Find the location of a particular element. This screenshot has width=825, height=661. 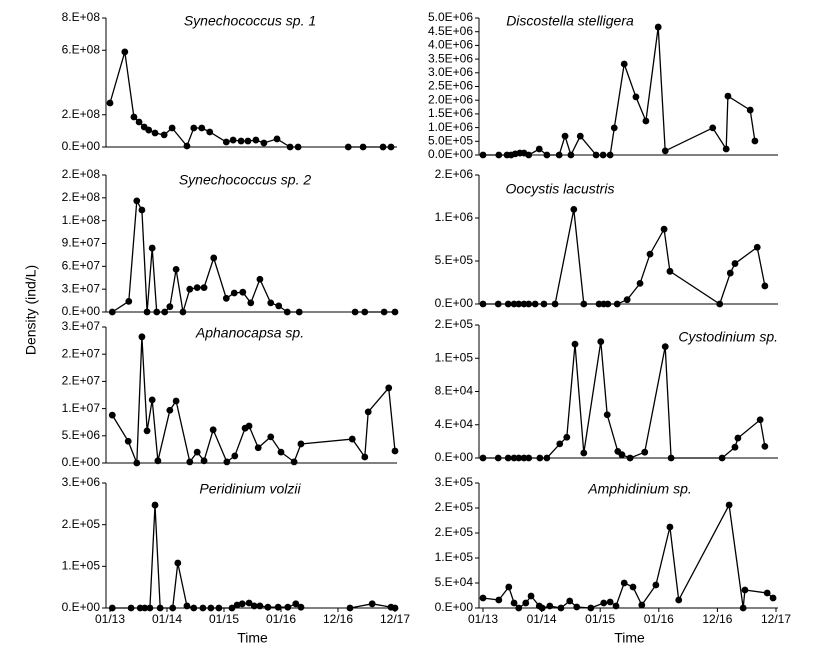

y-tick-label: 3.E+05 is located at coordinates (454, 482).